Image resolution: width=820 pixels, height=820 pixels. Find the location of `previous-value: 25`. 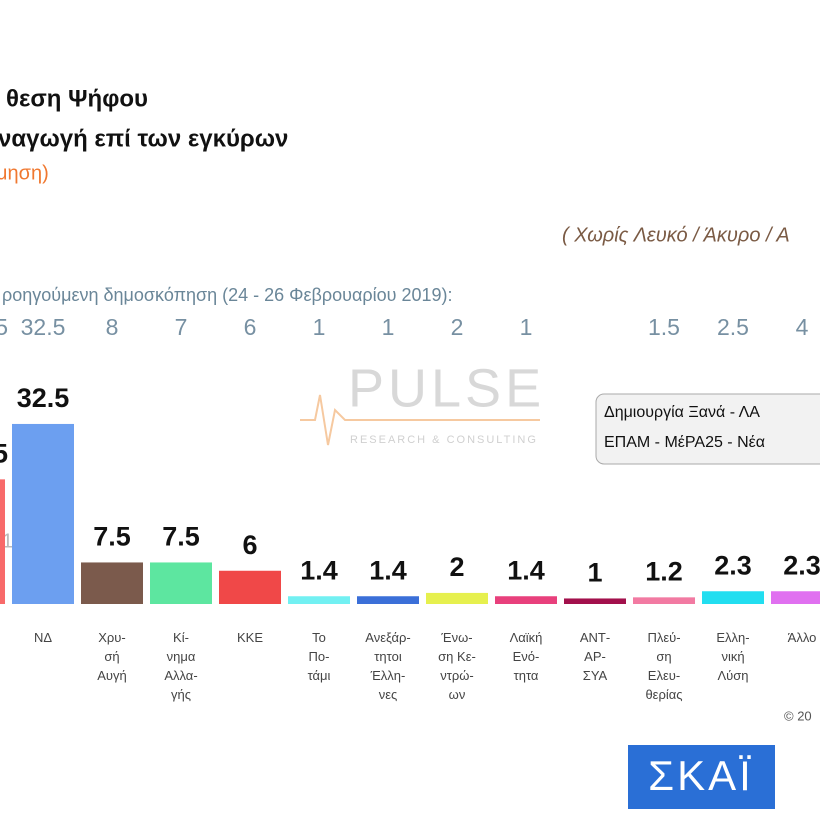

previous-value: 25 is located at coordinates (4, 327).